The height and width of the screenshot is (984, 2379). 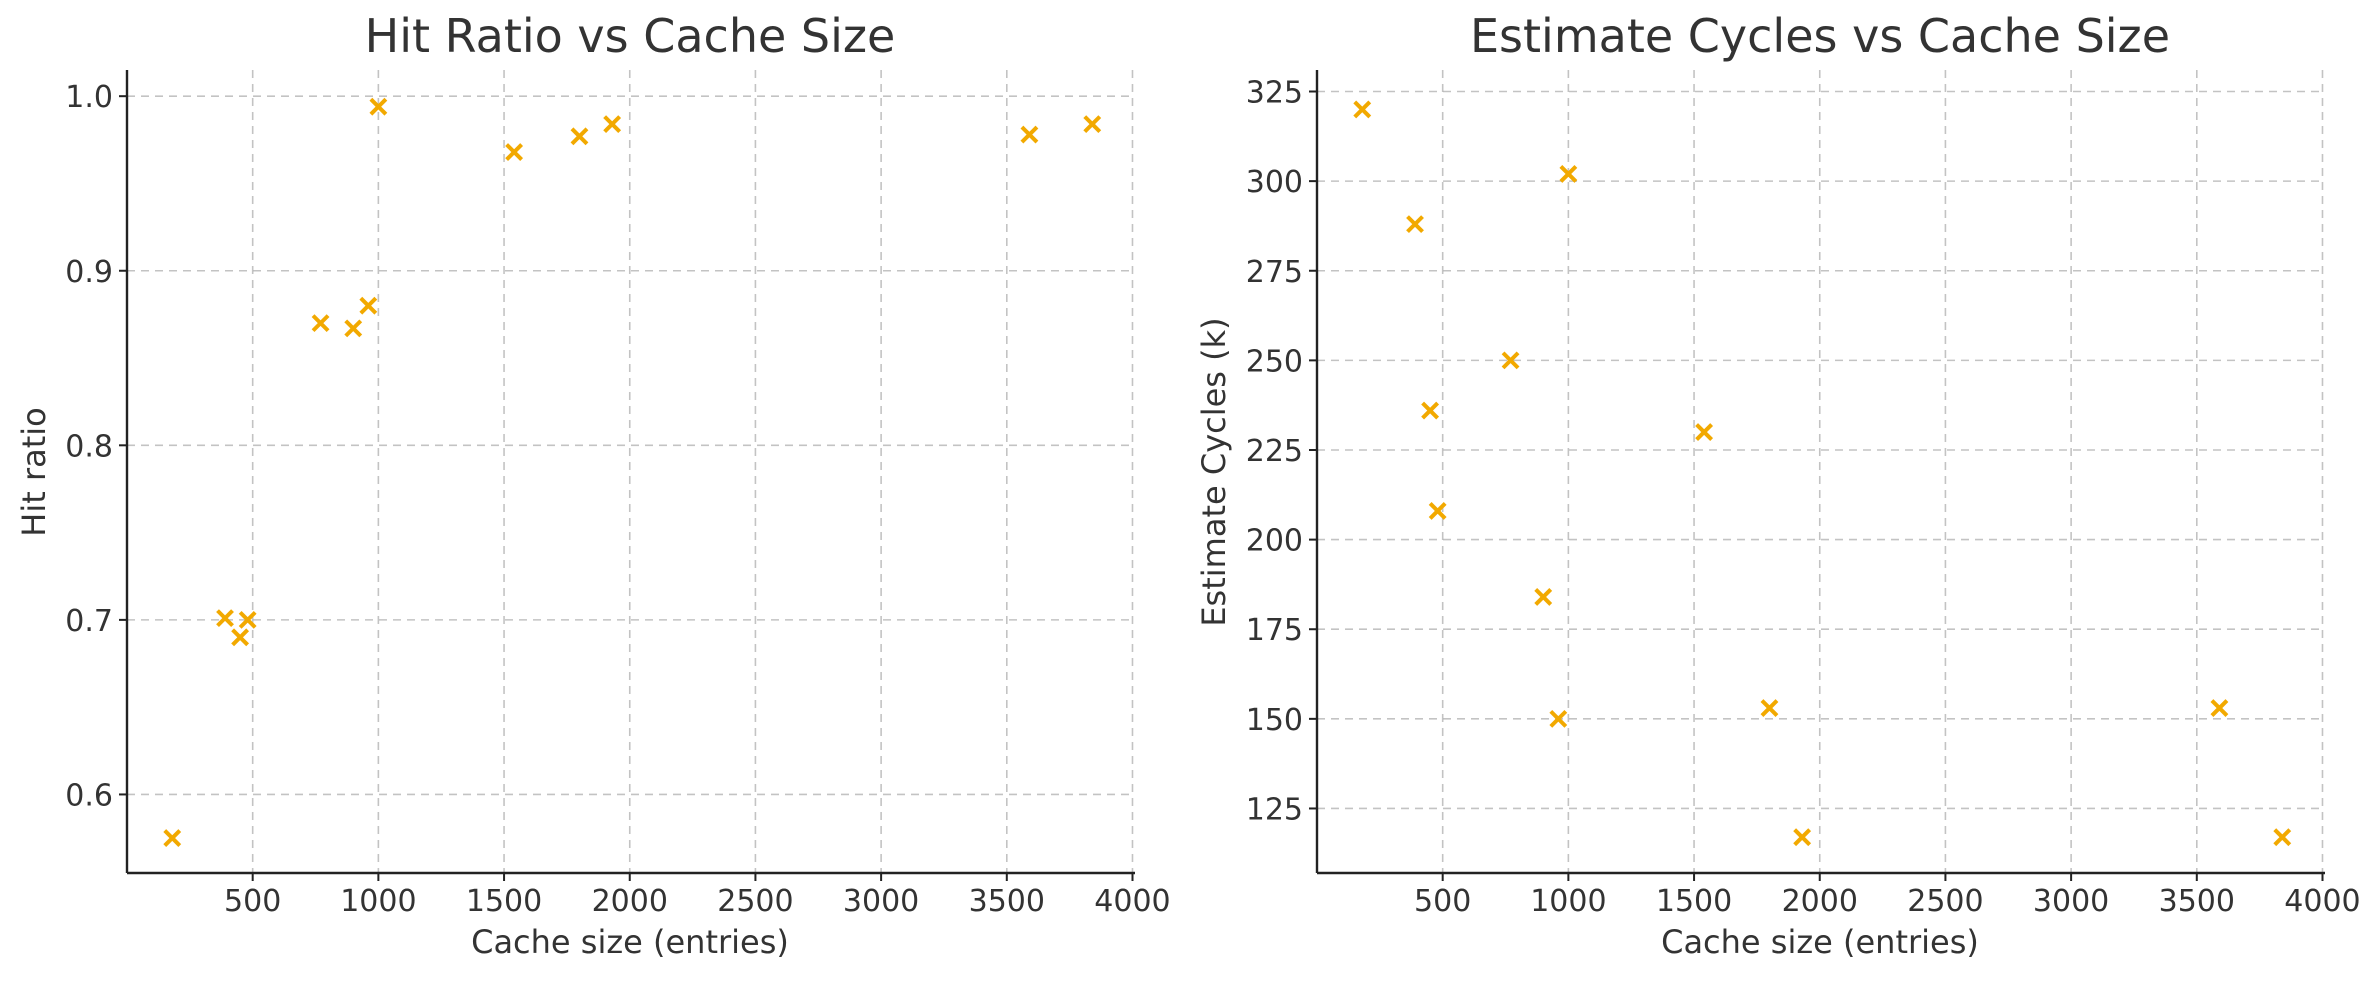 I want to click on y-tick-label: 125, so click(x=1274, y=809).